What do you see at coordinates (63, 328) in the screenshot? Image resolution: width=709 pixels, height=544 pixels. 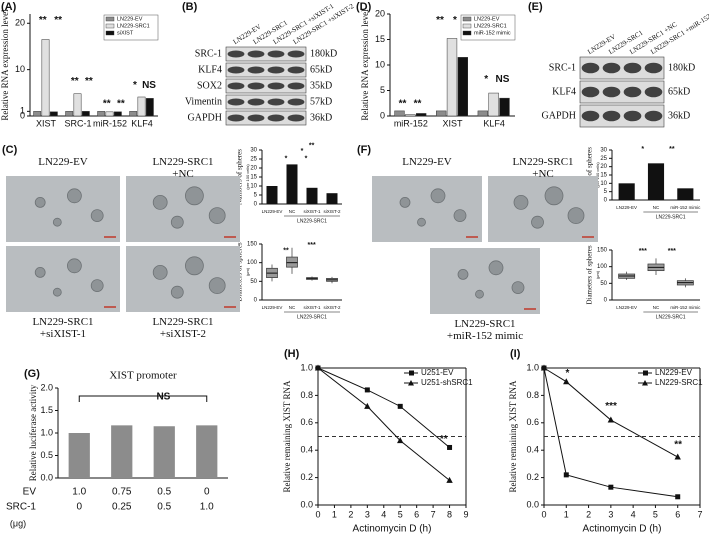 I see `micrograph-label: LN229-SRC1 +siXIST-1` at bounding box center [63, 328].